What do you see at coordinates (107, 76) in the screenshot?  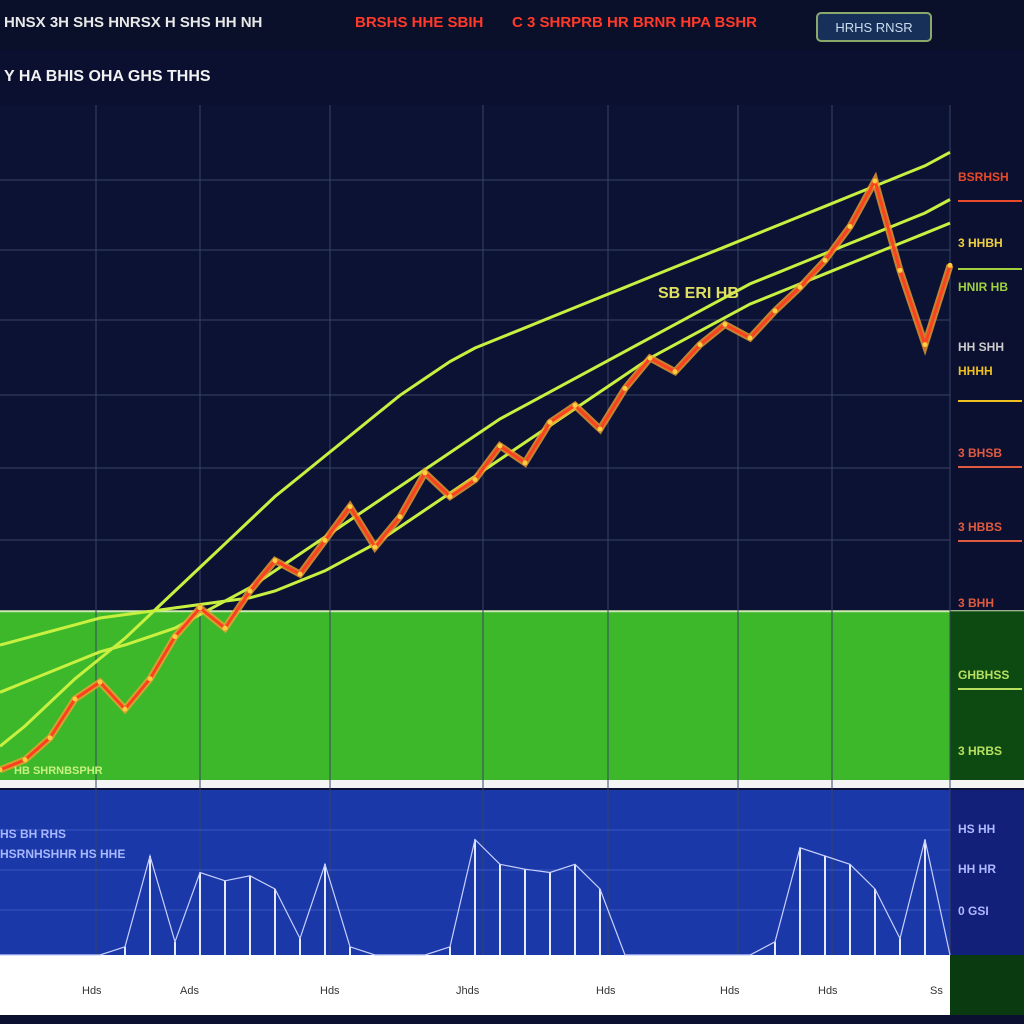 I see `chart-title: Y HA BHIS OHA GHS THHS` at bounding box center [107, 76].